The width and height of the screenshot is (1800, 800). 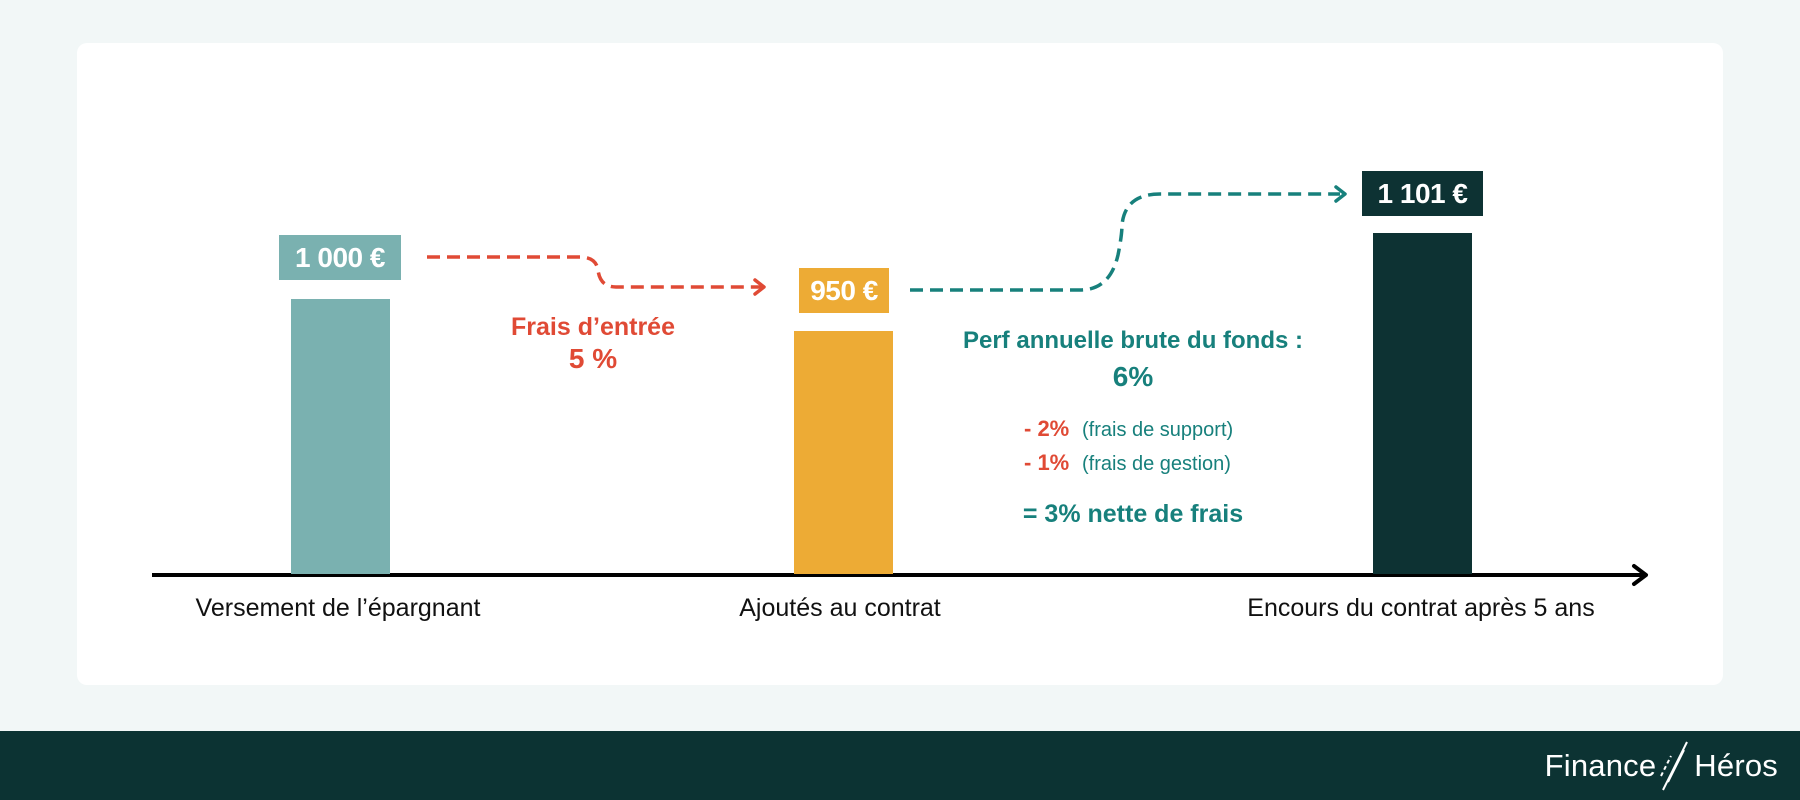 I want to click on logo-text-finance: Finance, so click(x=1600, y=765).